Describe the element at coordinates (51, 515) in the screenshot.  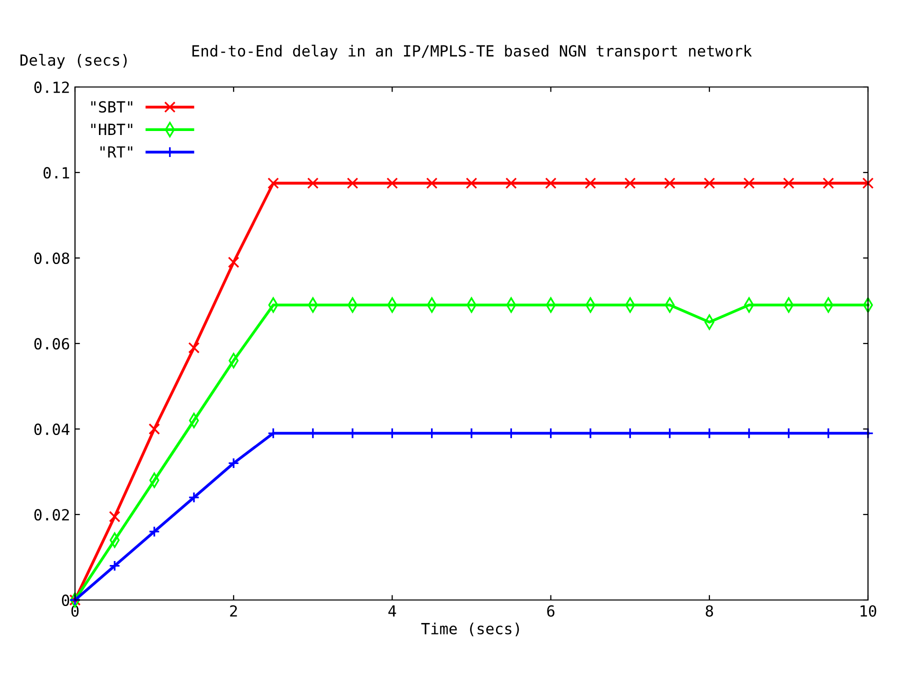
I see `y-tick-label: 0.02` at that location.